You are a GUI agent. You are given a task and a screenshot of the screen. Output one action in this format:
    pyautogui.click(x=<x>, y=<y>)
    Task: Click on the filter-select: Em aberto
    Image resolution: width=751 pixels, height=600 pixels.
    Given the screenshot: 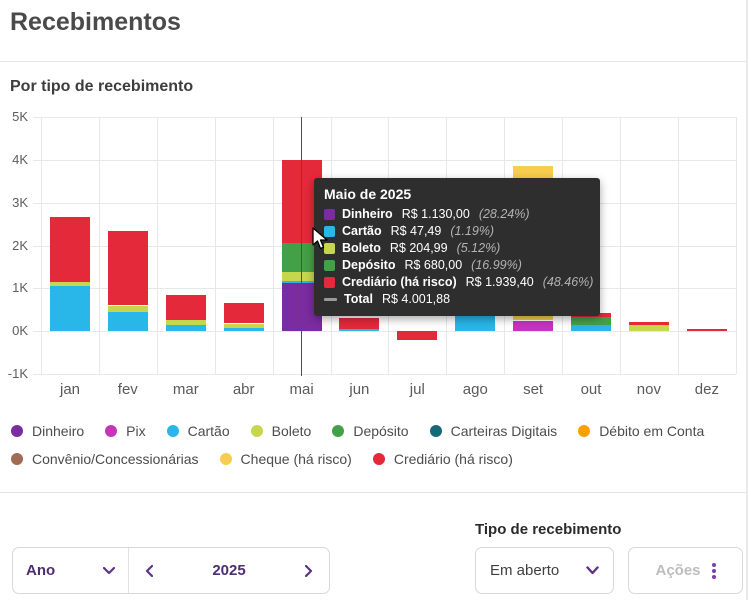 What is the action you would take?
    pyautogui.click(x=544, y=570)
    